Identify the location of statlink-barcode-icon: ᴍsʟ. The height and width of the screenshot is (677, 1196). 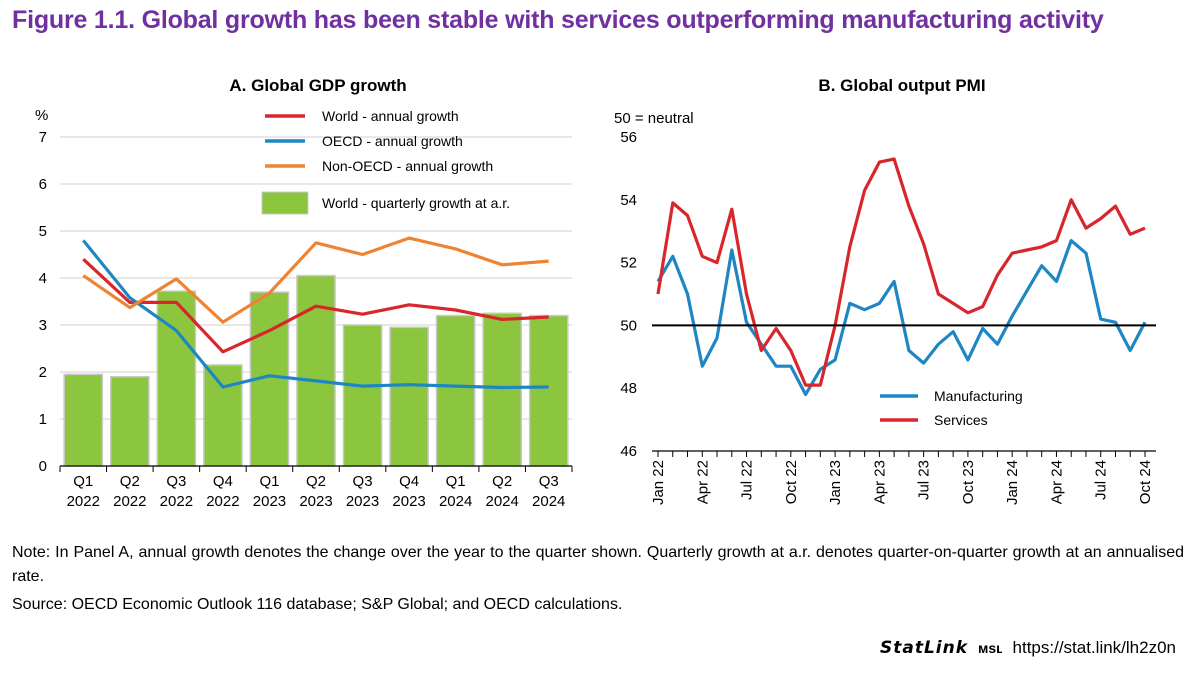
(990, 648).